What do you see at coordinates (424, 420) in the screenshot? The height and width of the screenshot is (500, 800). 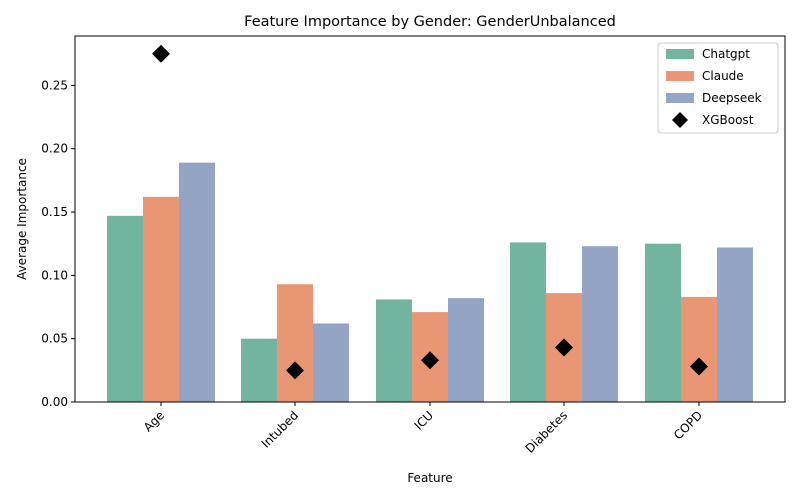 I see `x-tick-label: ICU` at bounding box center [424, 420].